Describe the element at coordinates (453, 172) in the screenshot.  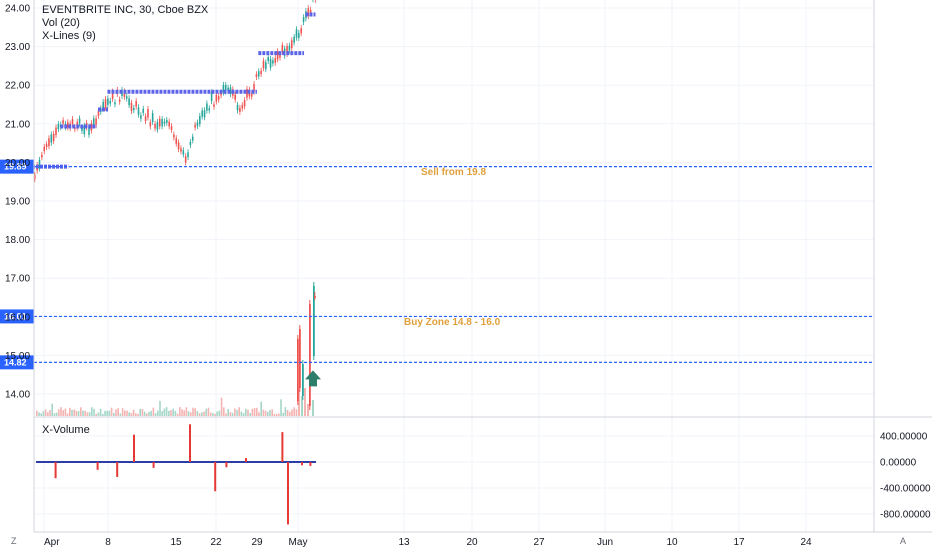
I see `sell-annotation: Sell from 19.8` at that location.